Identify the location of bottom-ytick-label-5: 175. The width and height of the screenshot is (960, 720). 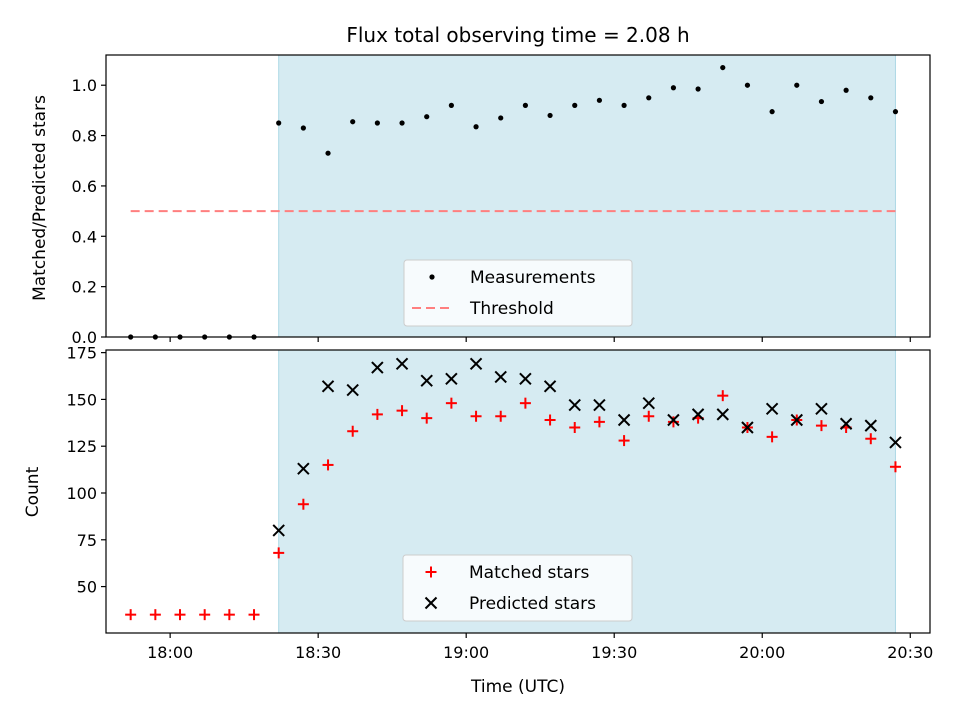
(81, 353).